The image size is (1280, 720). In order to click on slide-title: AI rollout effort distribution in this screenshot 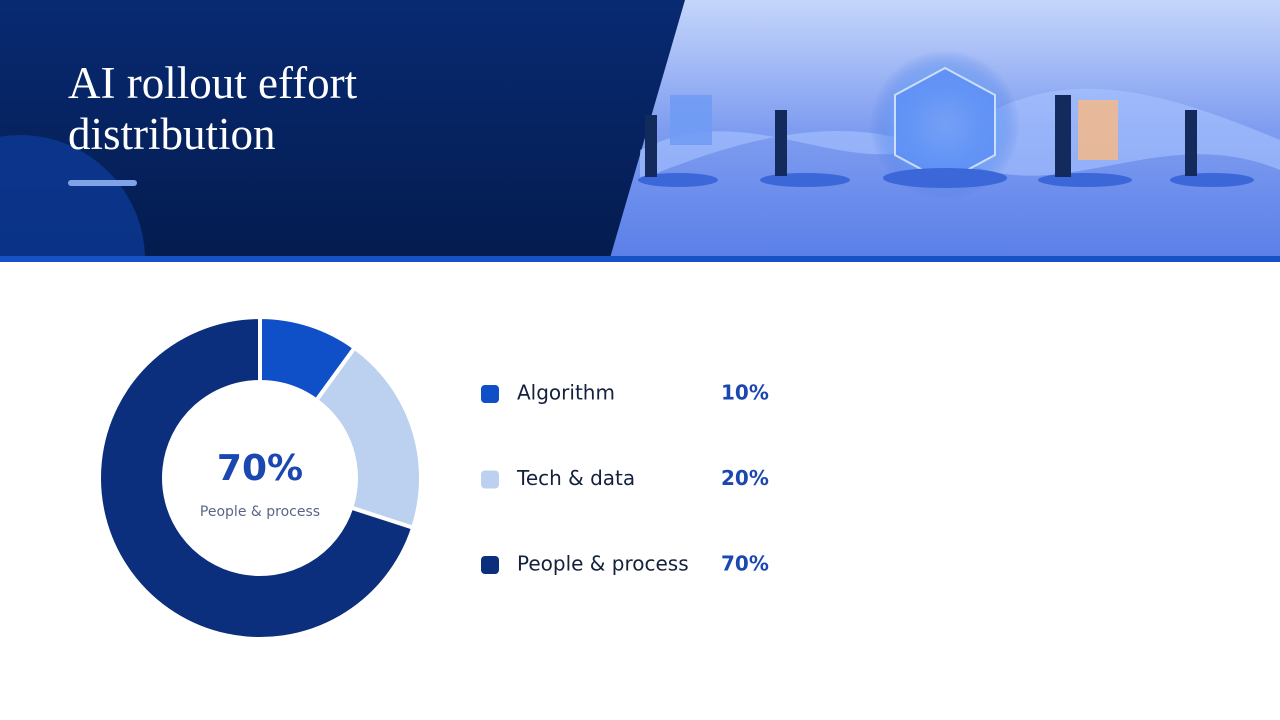, I will do `click(213, 108)`.